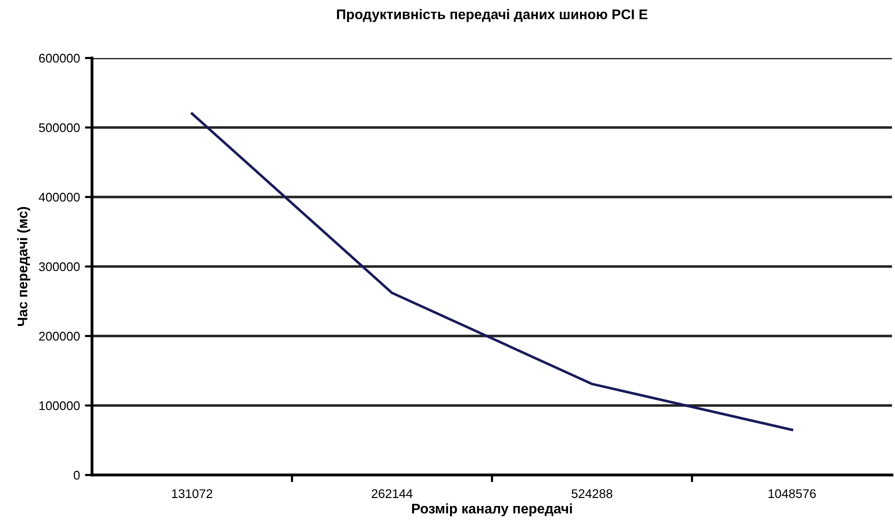 This screenshot has height=529, width=895. I want to click on y-tick-label: 400000, so click(59, 197).